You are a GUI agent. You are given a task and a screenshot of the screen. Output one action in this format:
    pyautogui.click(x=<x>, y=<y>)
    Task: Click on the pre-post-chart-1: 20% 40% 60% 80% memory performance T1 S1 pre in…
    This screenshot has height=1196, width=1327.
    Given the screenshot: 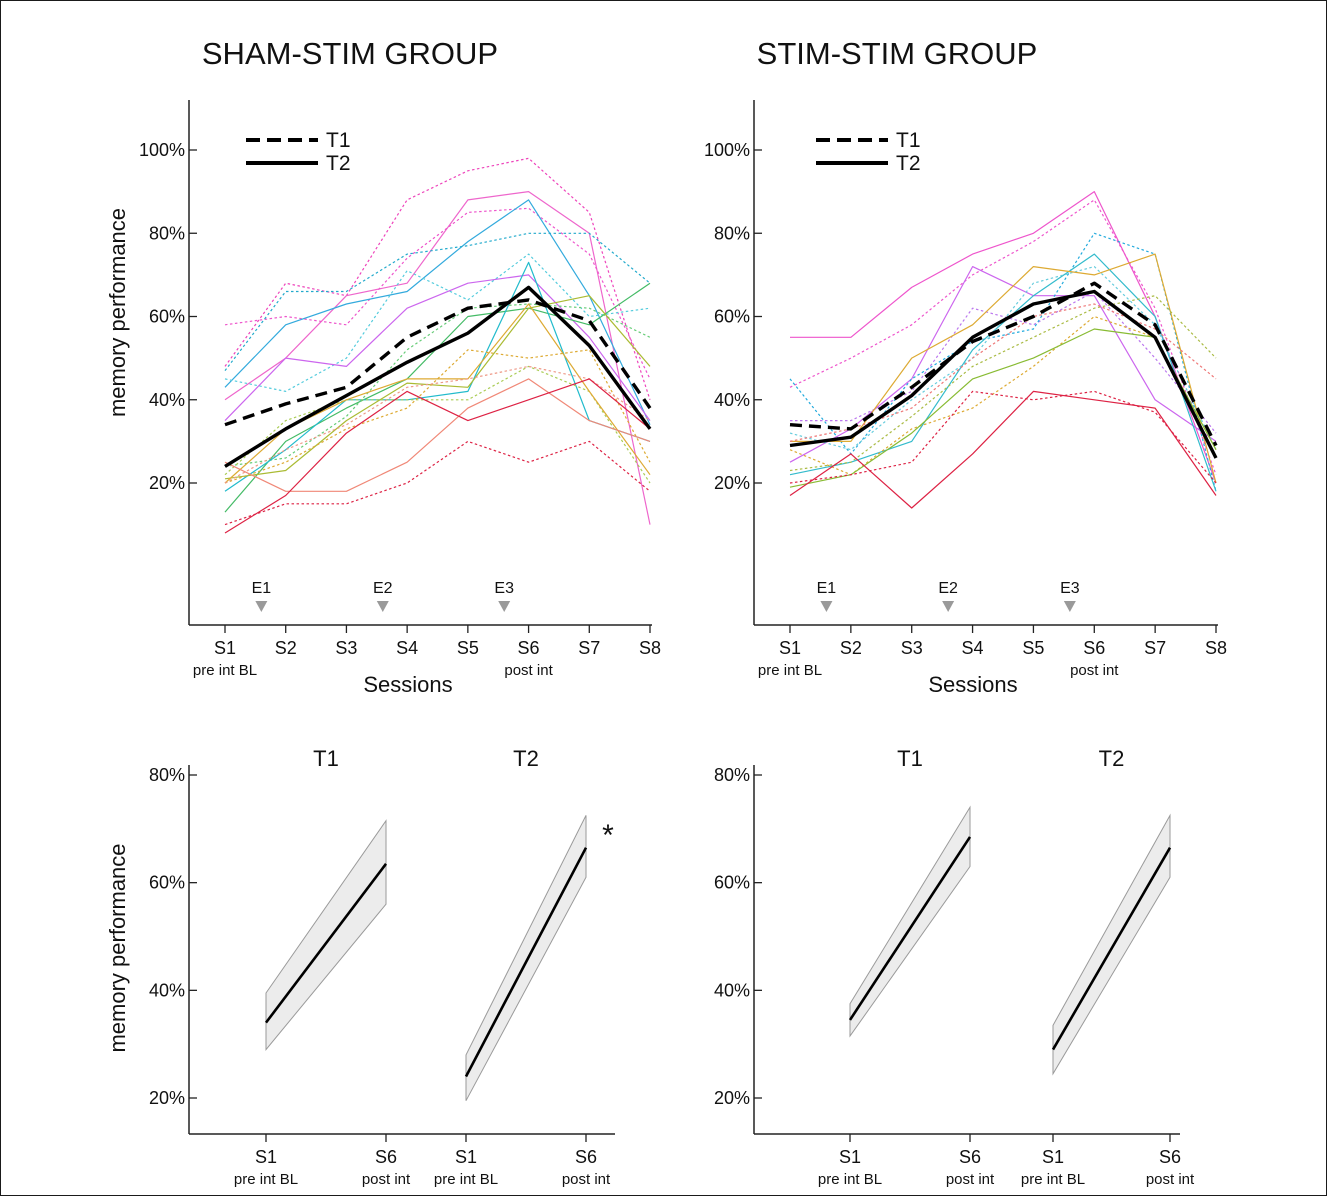 What is the action you would take?
    pyautogui.click(x=360, y=967)
    